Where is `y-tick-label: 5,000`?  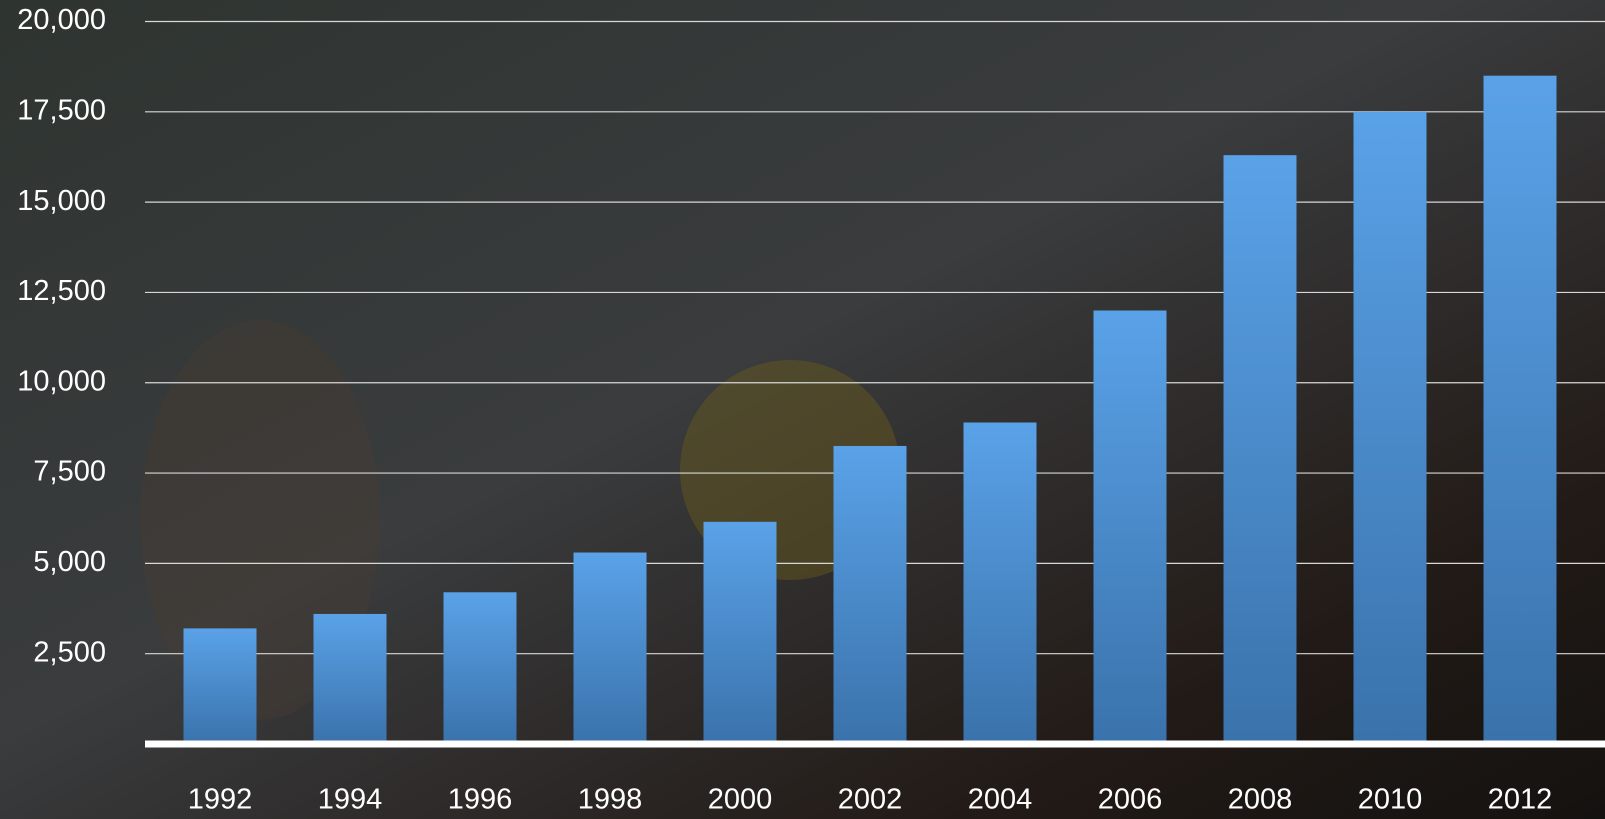
y-tick-label: 5,000 is located at coordinates (69, 562).